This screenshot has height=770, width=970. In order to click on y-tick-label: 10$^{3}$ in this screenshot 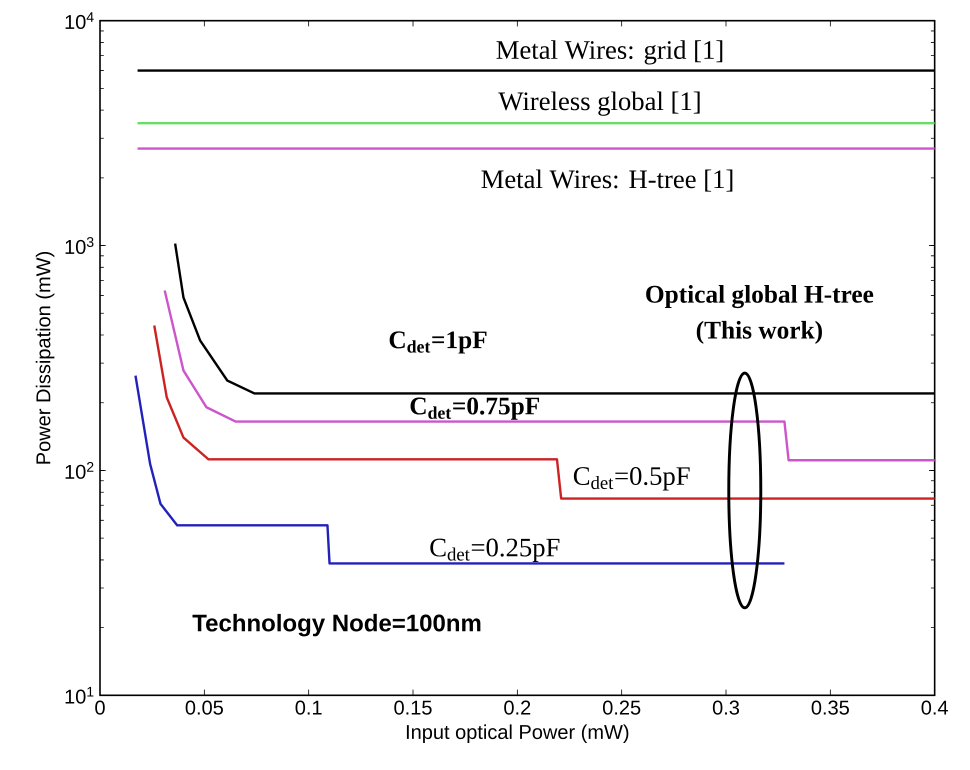, I will do `click(80, 245)`.